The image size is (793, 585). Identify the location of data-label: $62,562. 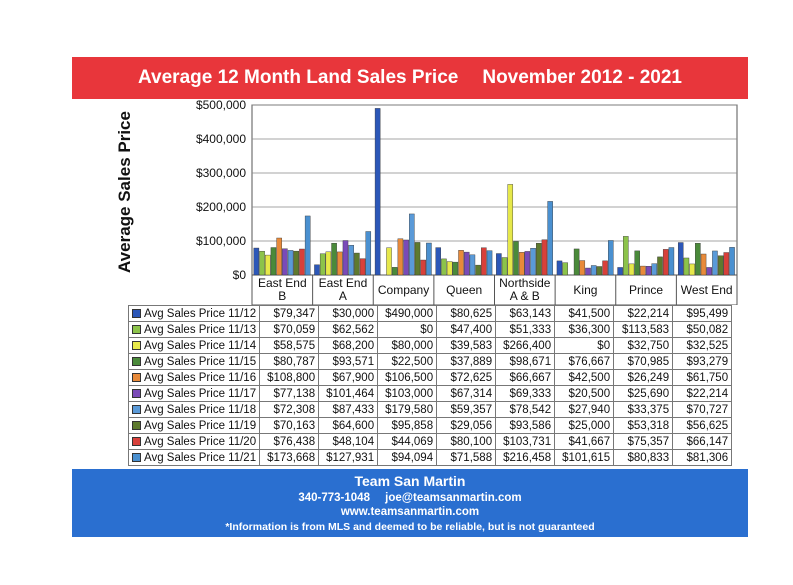
(348, 329).